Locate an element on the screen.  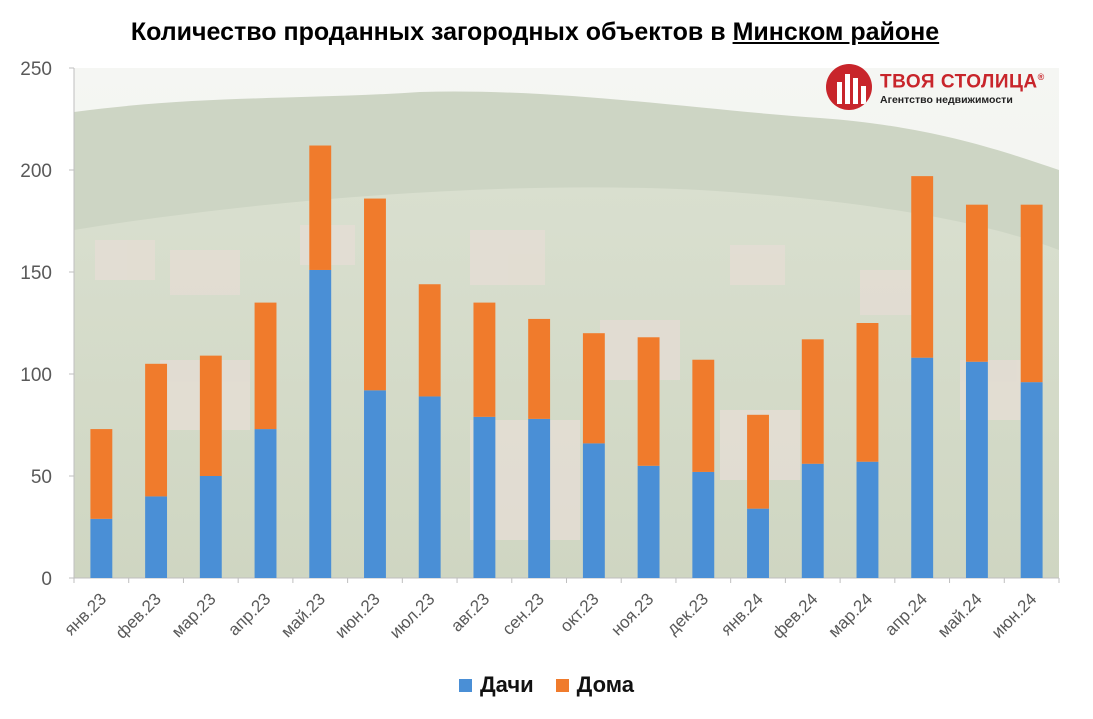
legend-label-dachi: Дачи is located at coordinates (507, 684).